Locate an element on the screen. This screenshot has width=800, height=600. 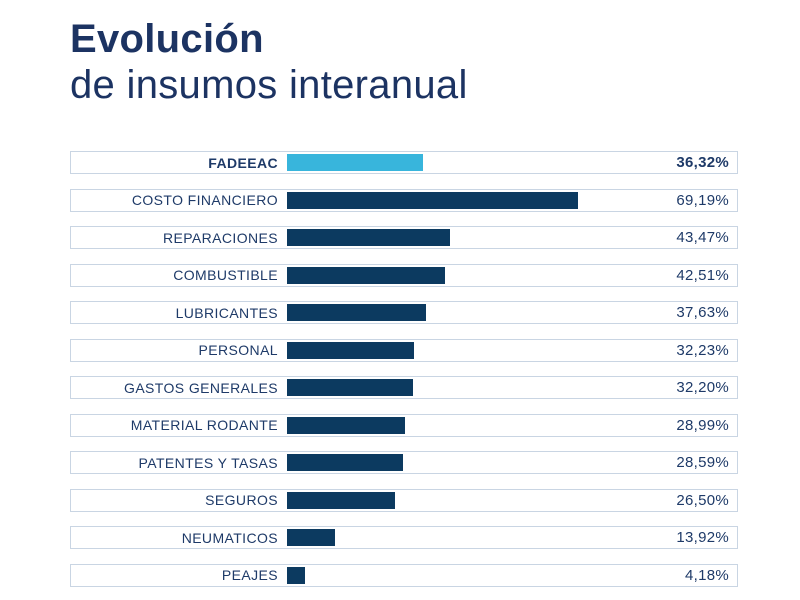
row-value: 28,59% is located at coordinates (702, 462).